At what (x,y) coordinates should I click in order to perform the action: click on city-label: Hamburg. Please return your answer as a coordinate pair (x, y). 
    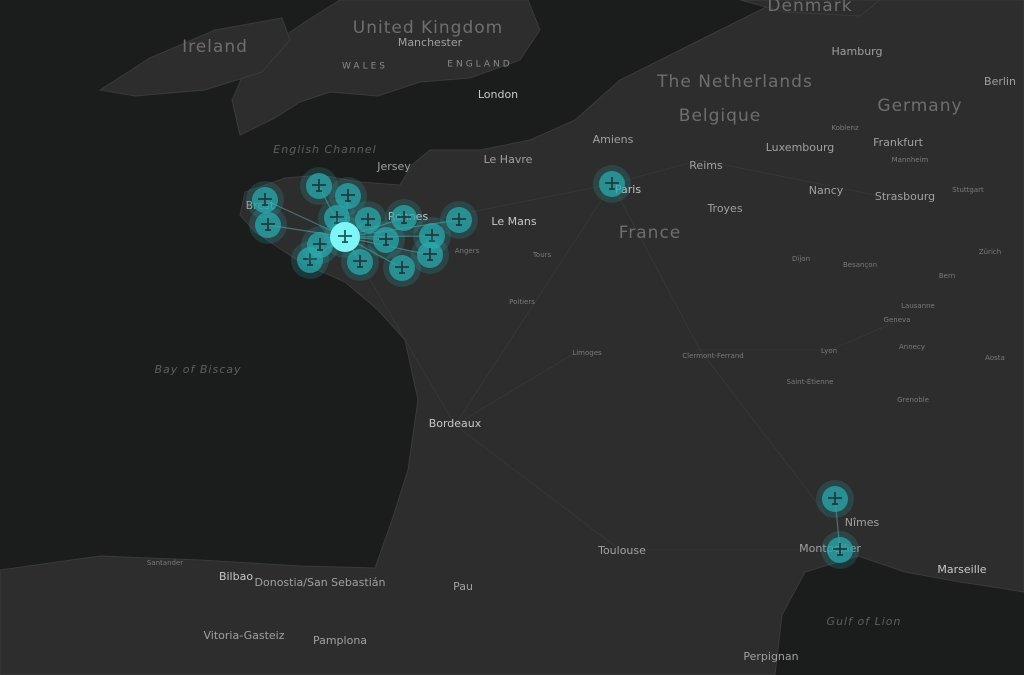
    Looking at the image, I should click on (857, 51).